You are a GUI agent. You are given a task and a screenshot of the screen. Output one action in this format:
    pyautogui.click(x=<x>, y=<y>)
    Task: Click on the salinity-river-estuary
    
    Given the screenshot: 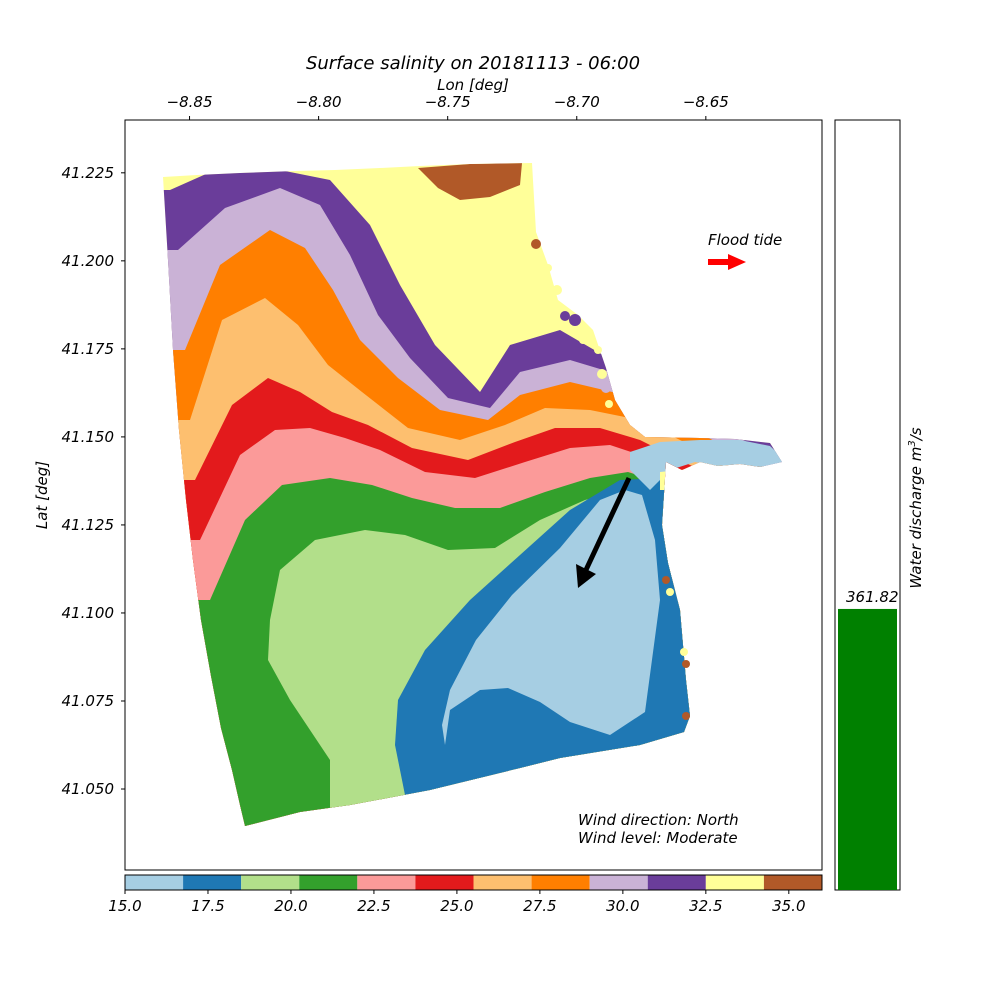 What is the action you would take?
    pyautogui.click(x=706, y=465)
    